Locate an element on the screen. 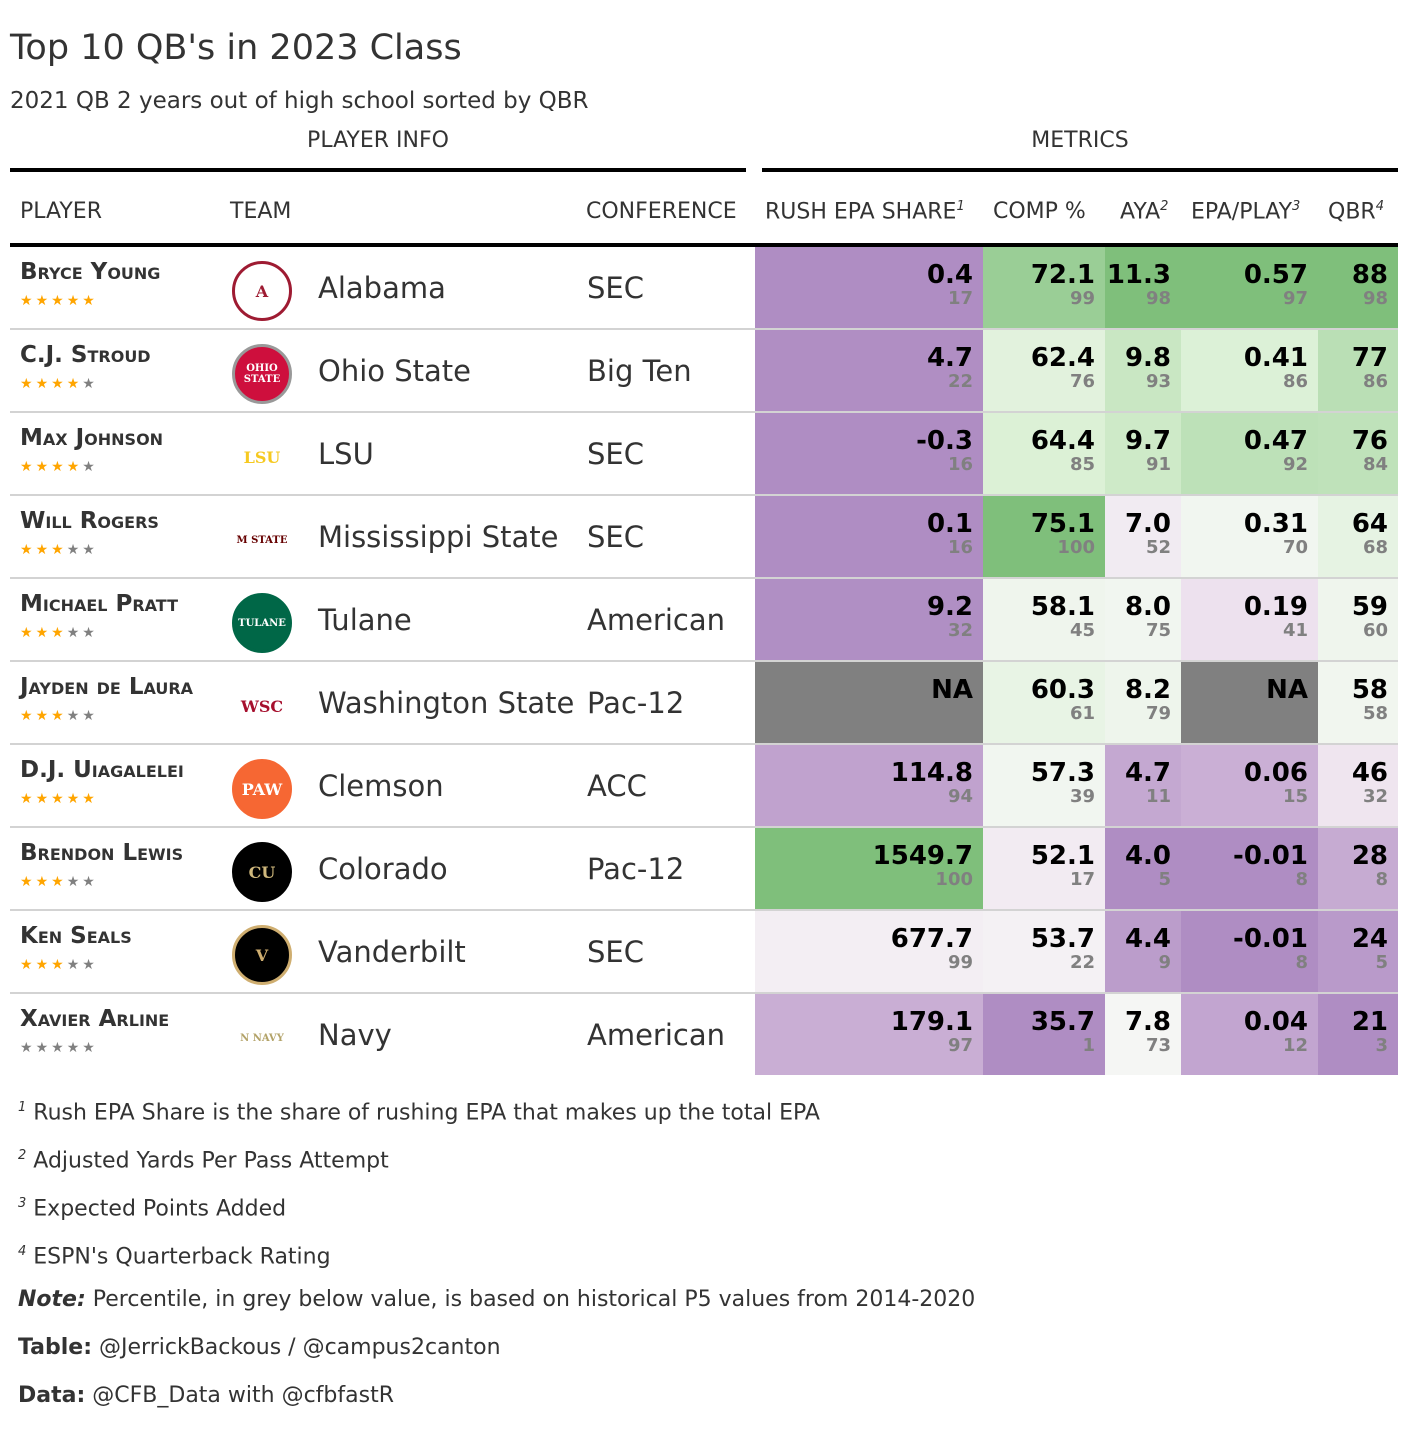 This screenshot has width=1408, height=1435. player-name: Xavier Arline is located at coordinates (95, 1019).